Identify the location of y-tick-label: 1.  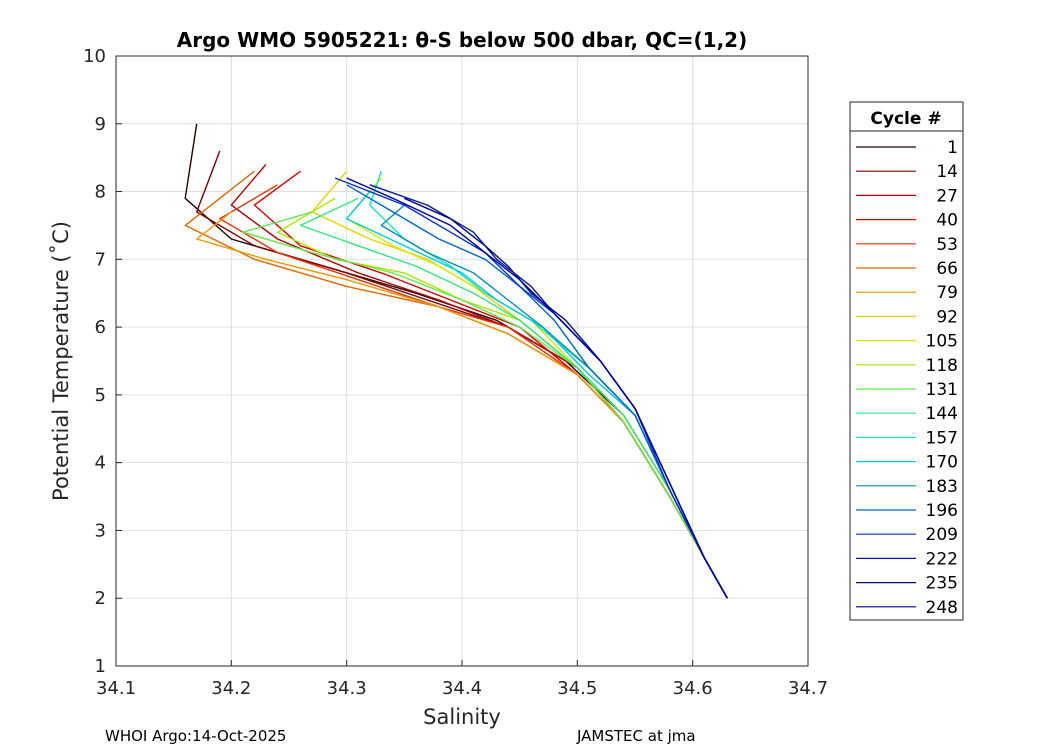
(100, 666).